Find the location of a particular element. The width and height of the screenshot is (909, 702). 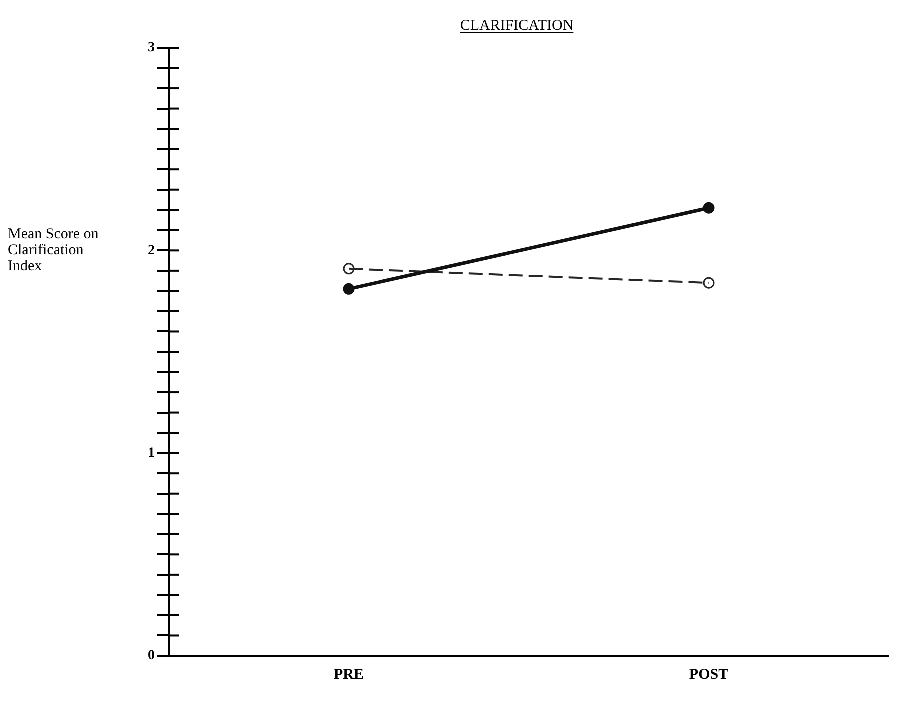

x-tick-label: POST is located at coordinates (709, 674).